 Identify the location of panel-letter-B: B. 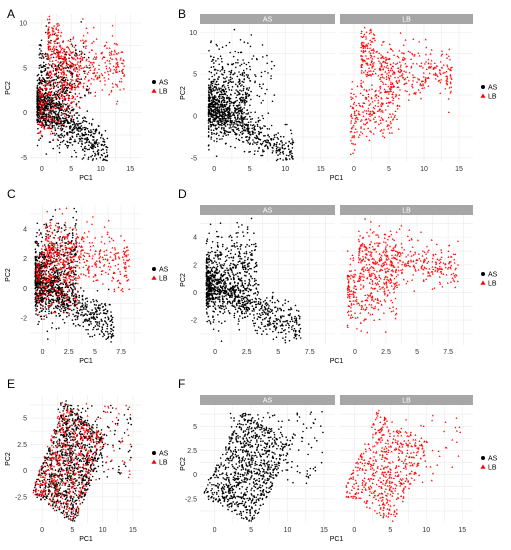
(182, 14).